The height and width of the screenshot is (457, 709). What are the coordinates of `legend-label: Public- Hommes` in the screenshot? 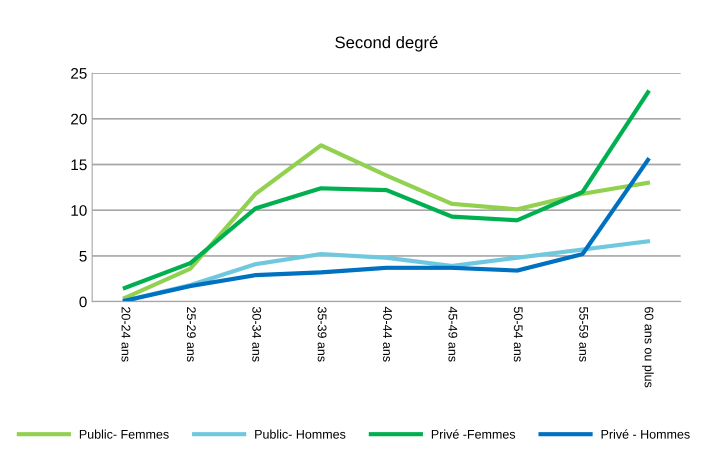 It's located at (300, 434).